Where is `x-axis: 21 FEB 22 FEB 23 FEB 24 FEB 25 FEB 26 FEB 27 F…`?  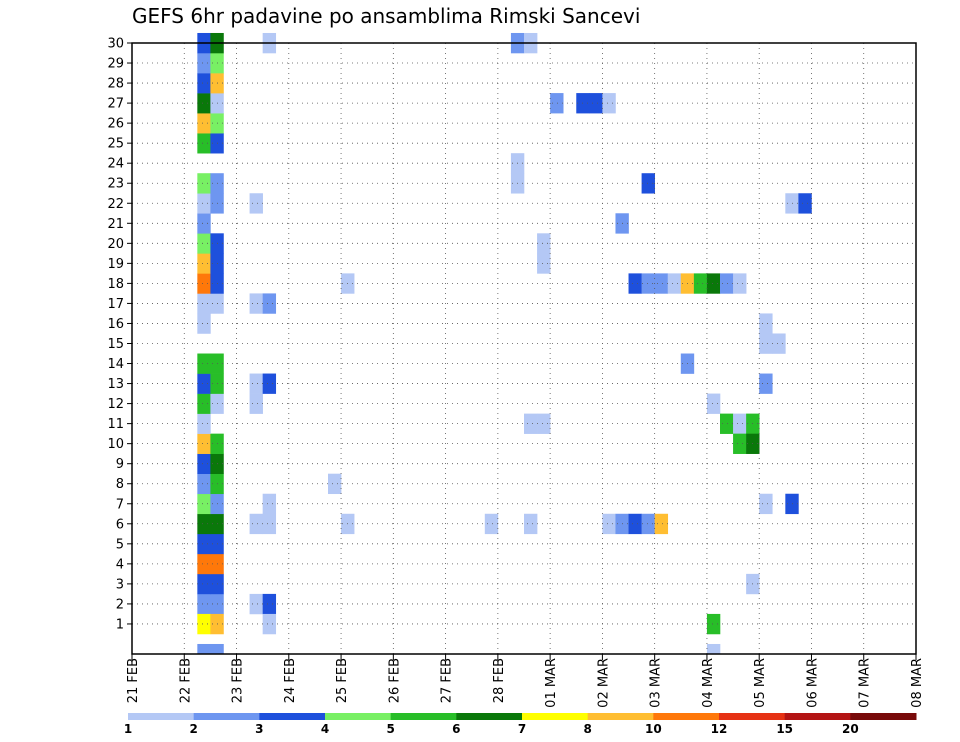
x-axis: 21 FEB 22 FEB 23 FEB 24 FEB 25 FEB 26 FEB 27 F… is located at coordinates (525, 681).